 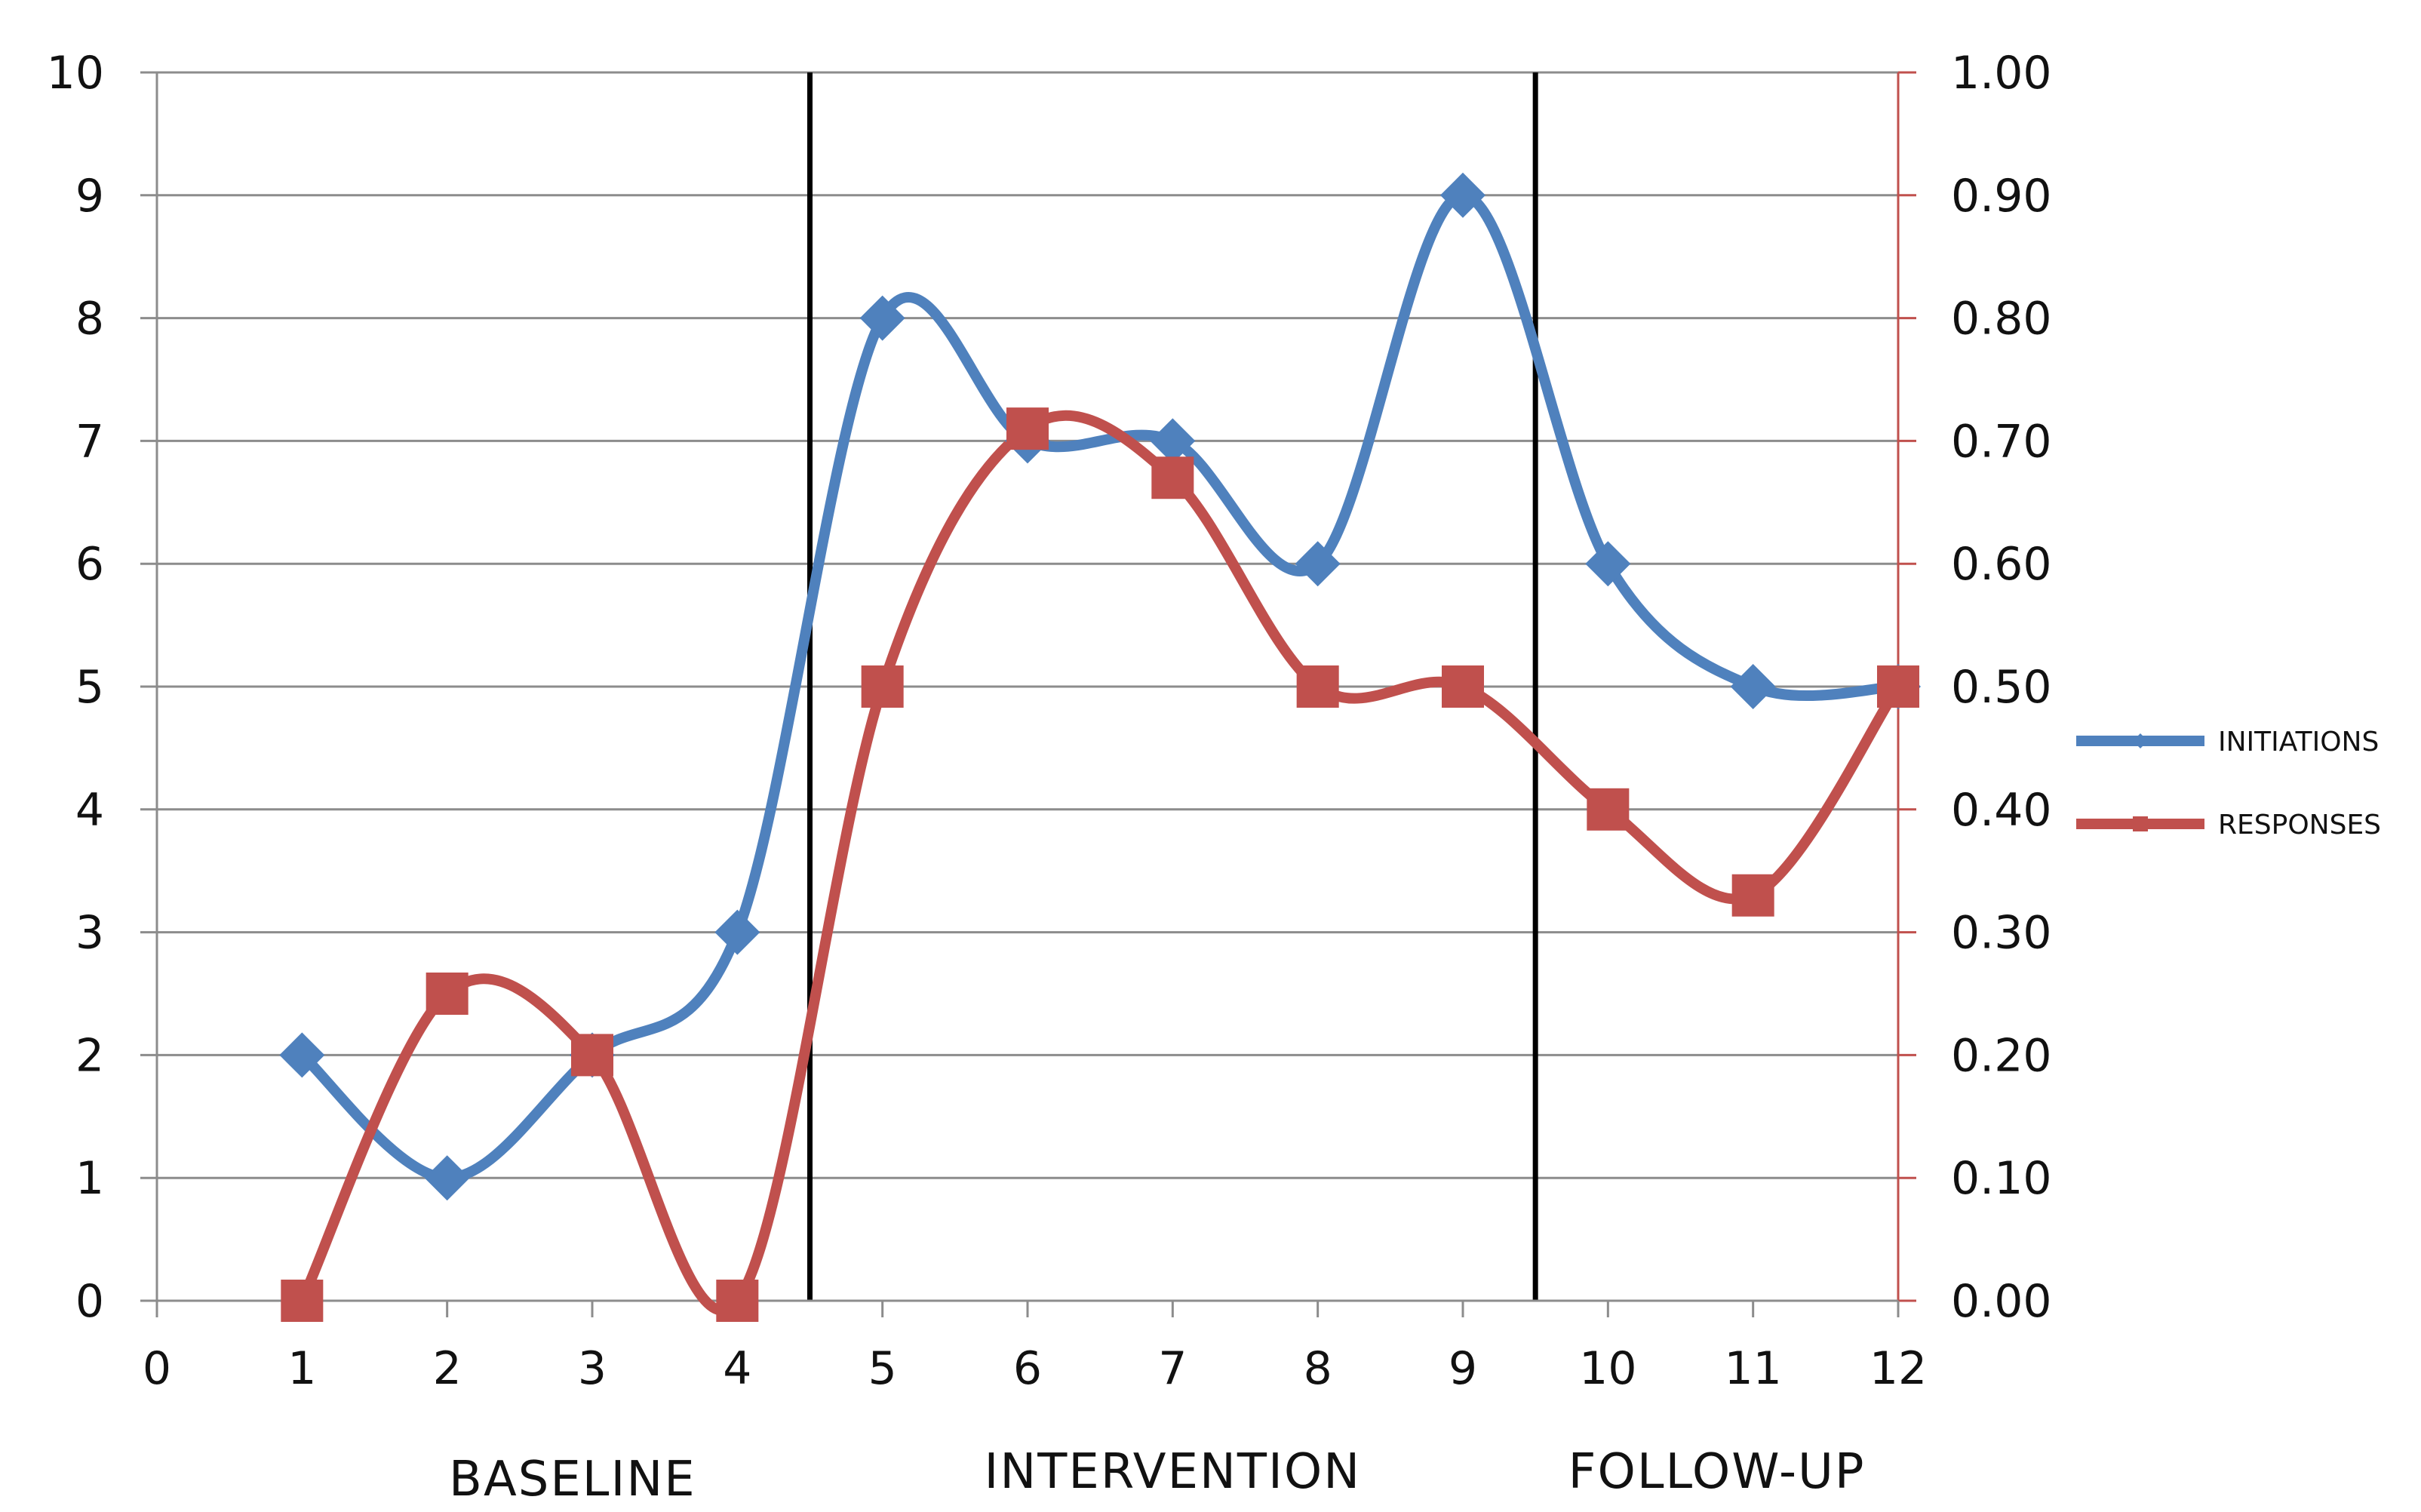 I want to click on y-right-tick-label: 0.00, so click(x=2002, y=1301).